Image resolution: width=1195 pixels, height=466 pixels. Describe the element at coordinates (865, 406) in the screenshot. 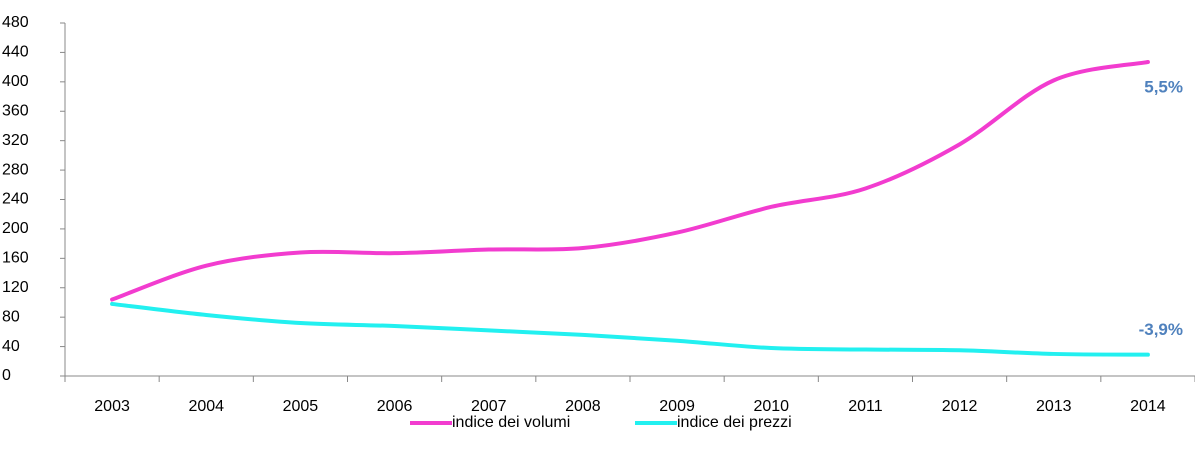

I see `x-tick-label: 2011` at that location.